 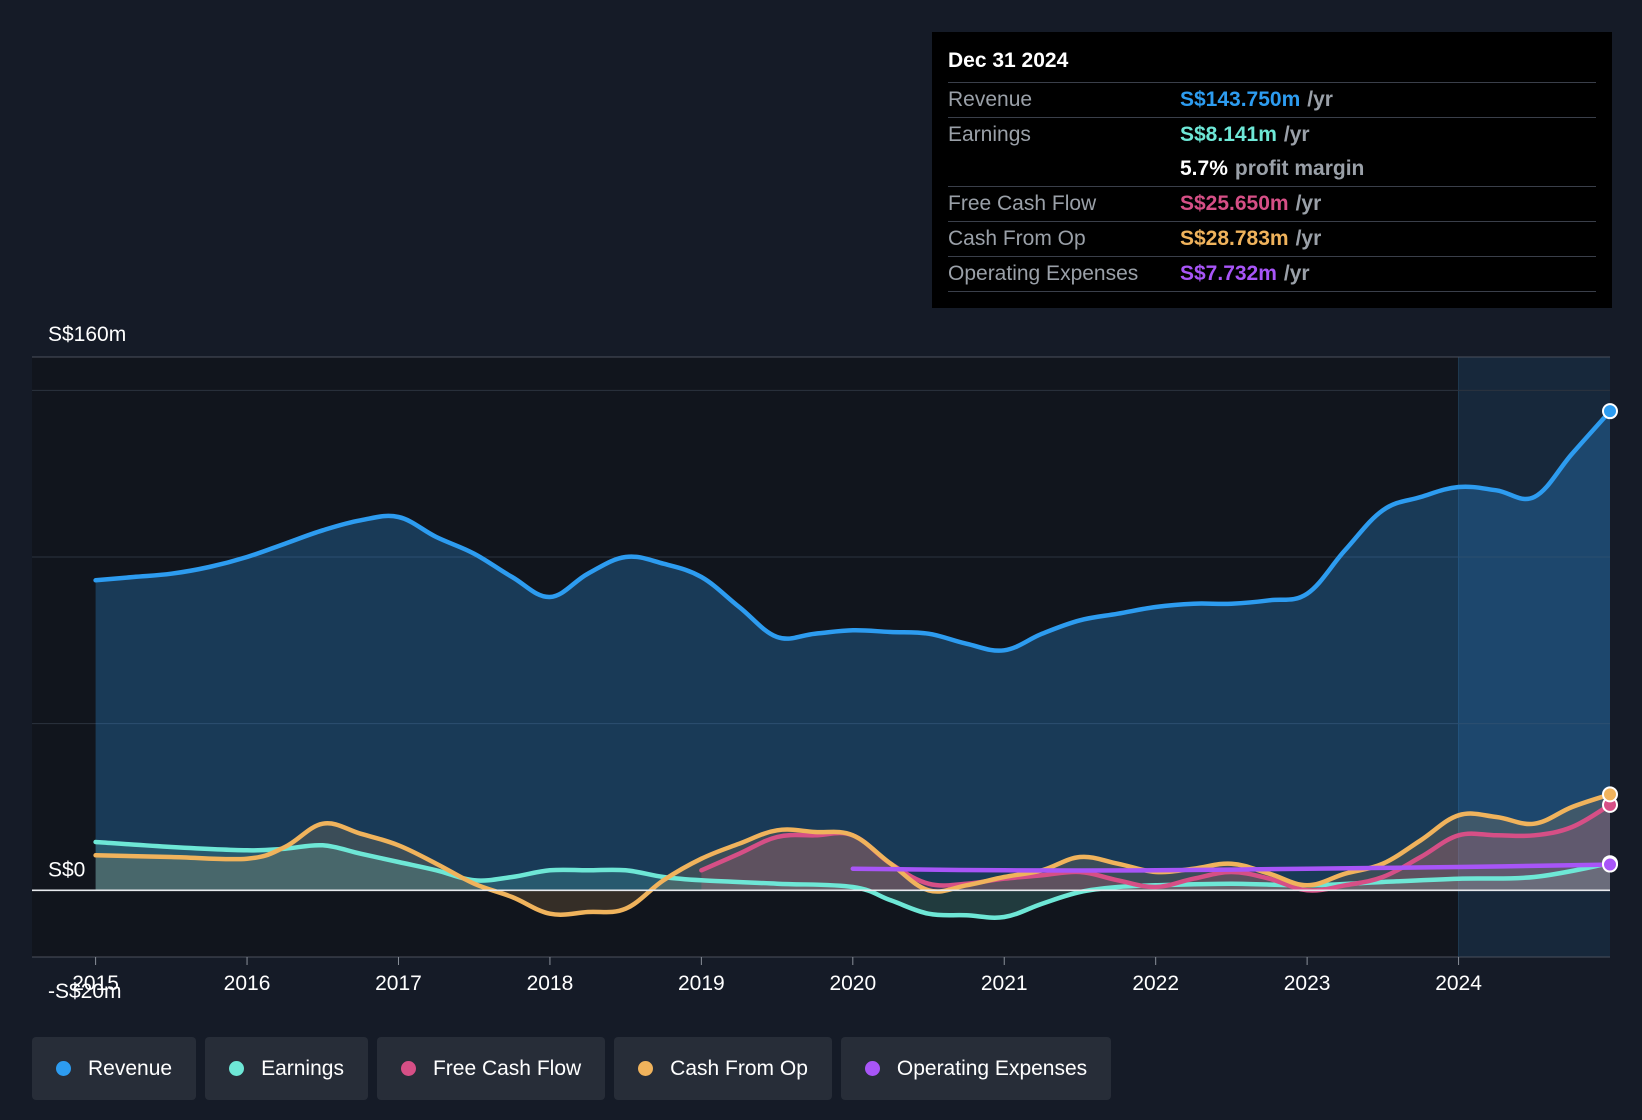 What do you see at coordinates (507, 1068) in the screenshot?
I see `legend-label: Free Cash Flow` at bounding box center [507, 1068].